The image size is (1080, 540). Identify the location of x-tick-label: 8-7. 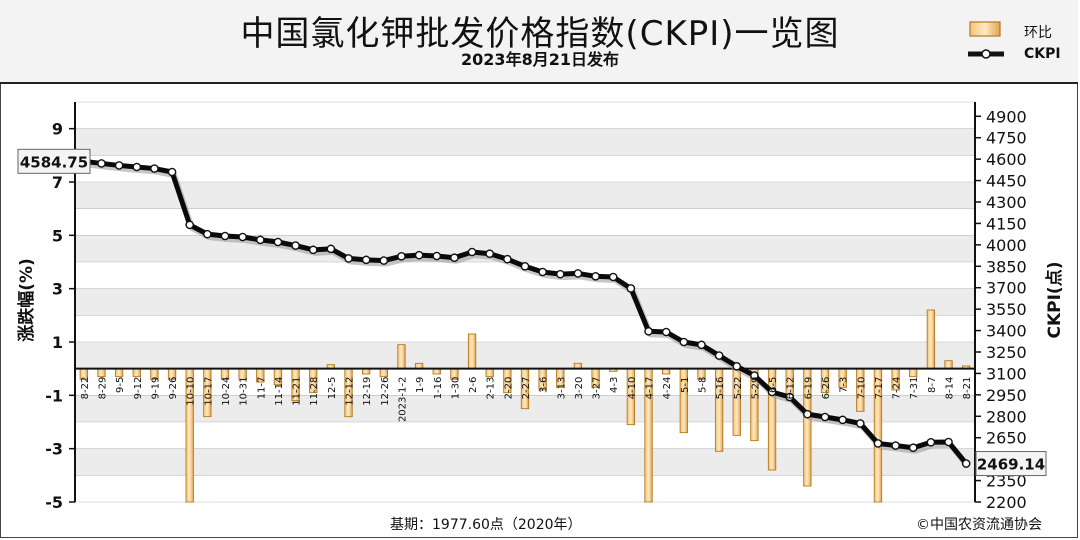
(932, 385).